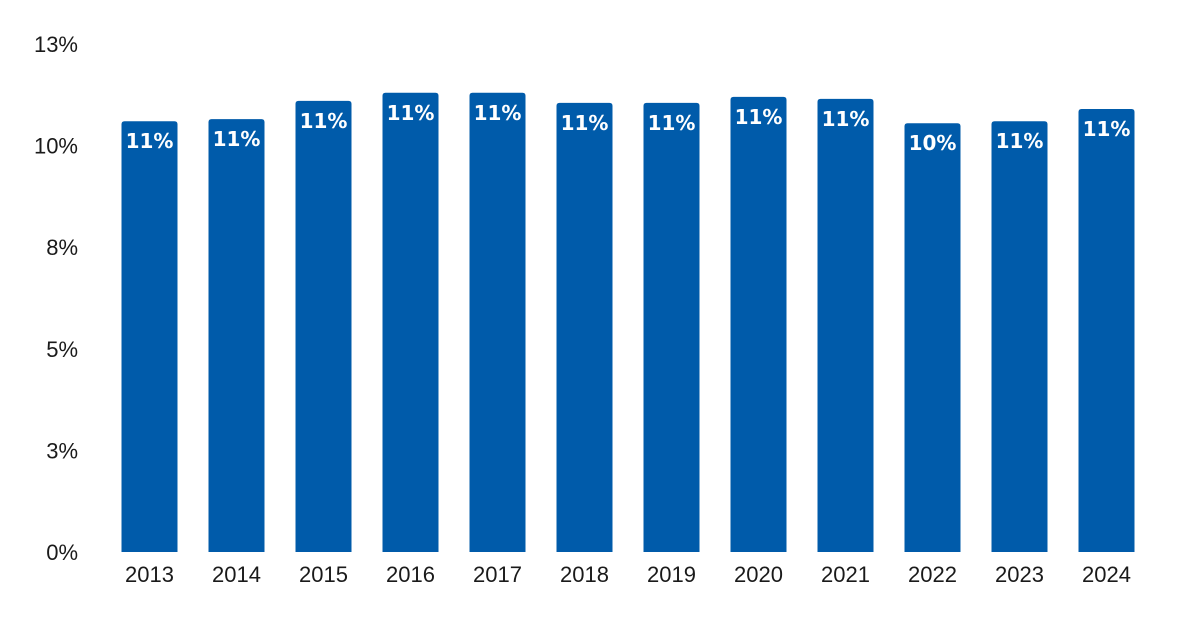 This screenshot has width=1200, height=618. What do you see at coordinates (323, 574) in the screenshot?
I see `x-tick-label-2015: 2015` at bounding box center [323, 574].